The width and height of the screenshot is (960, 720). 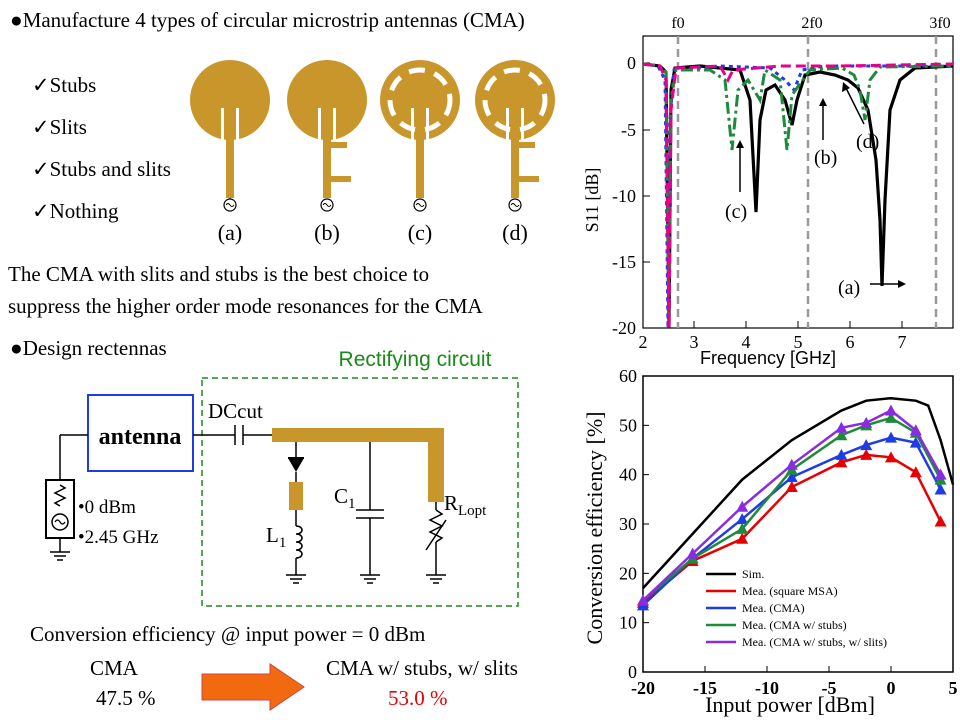 I want to click on s11-ytick-20: -20, so click(x=624, y=328).